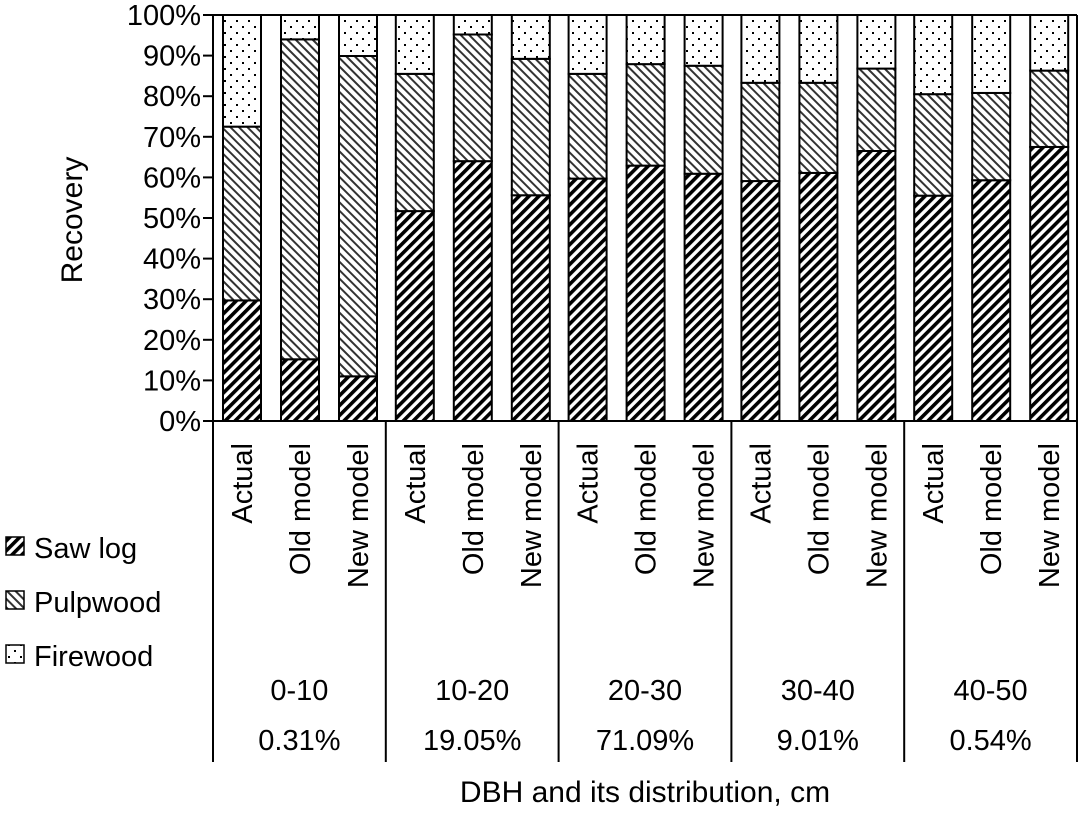 The height and width of the screenshot is (814, 1080). Describe the element at coordinates (180, 422) in the screenshot. I see `y-tick-label: 0%` at that location.